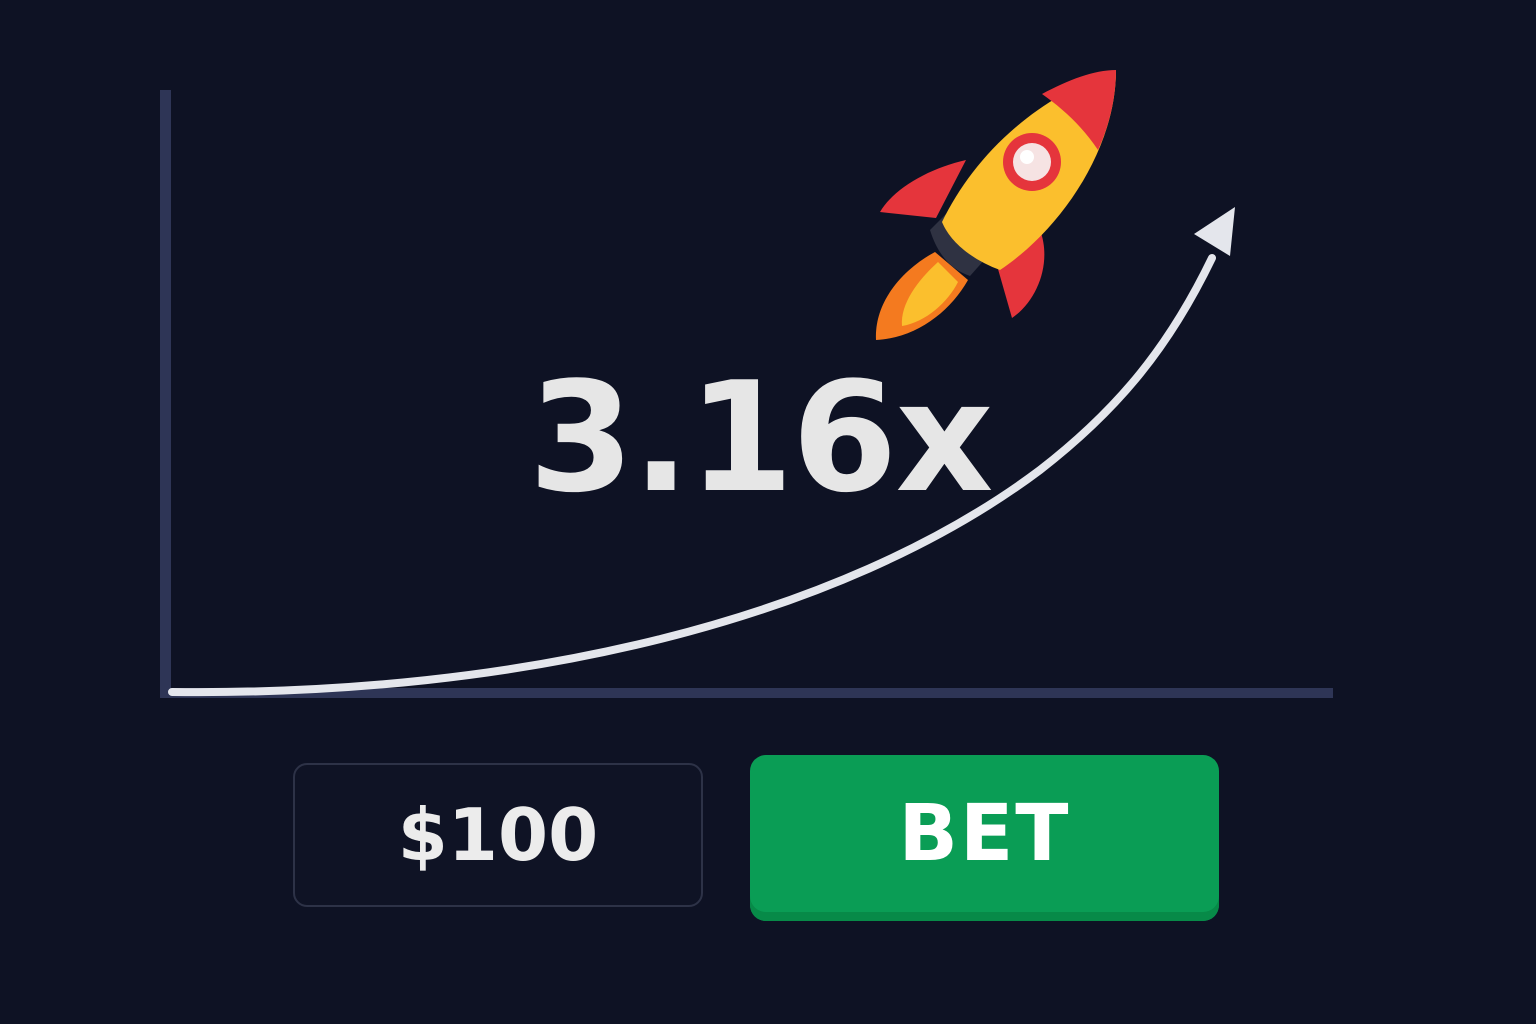 The width and height of the screenshot is (1536, 1024). Describe the element at coordinates (995, 205) in the screenshot. I see `rocket-icon` at that location.